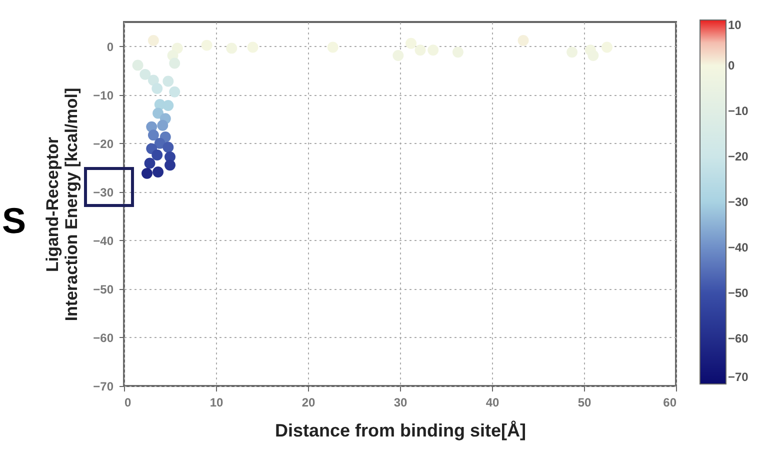 The image size is (765, 451). I want to click on color-bar-label: 10, so click(735, 25).